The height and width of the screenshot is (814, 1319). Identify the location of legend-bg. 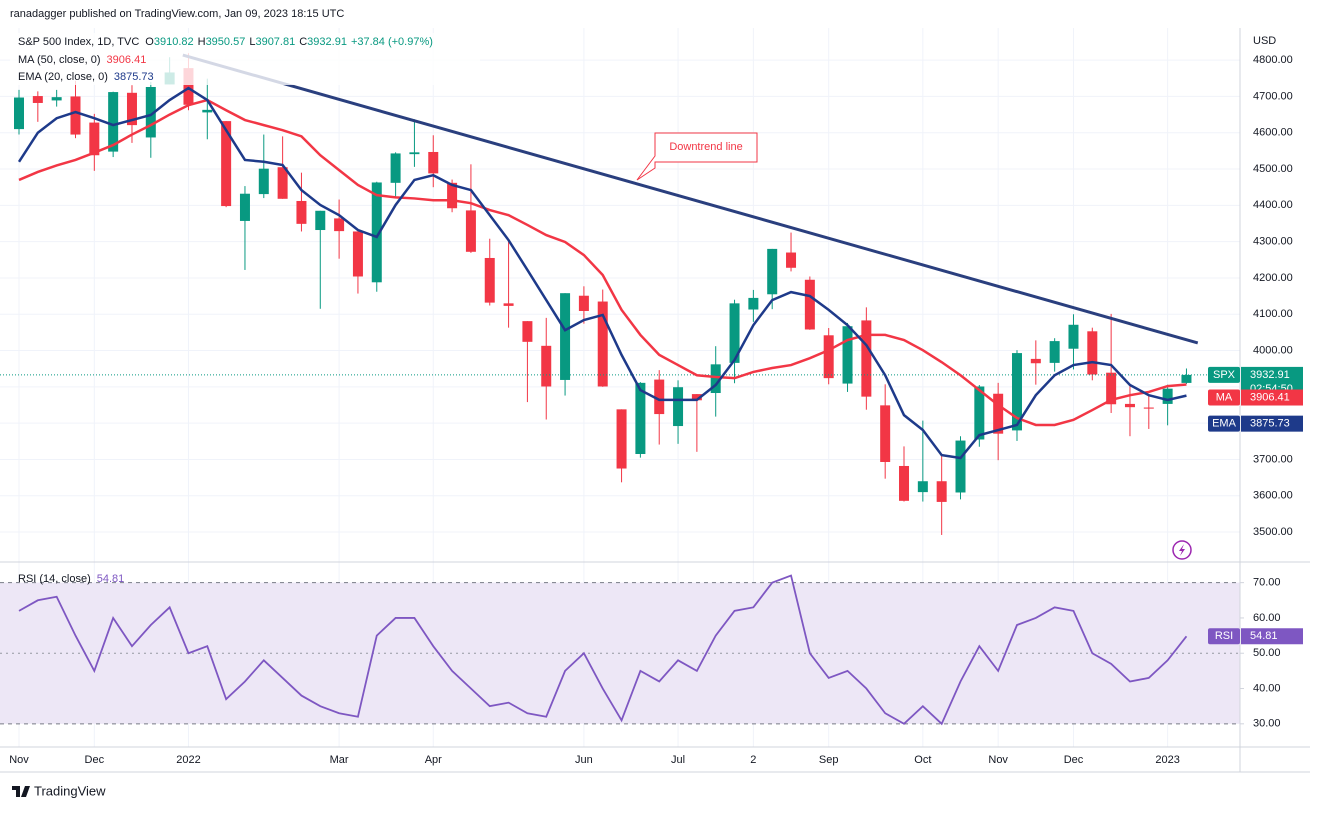
(245, 59).